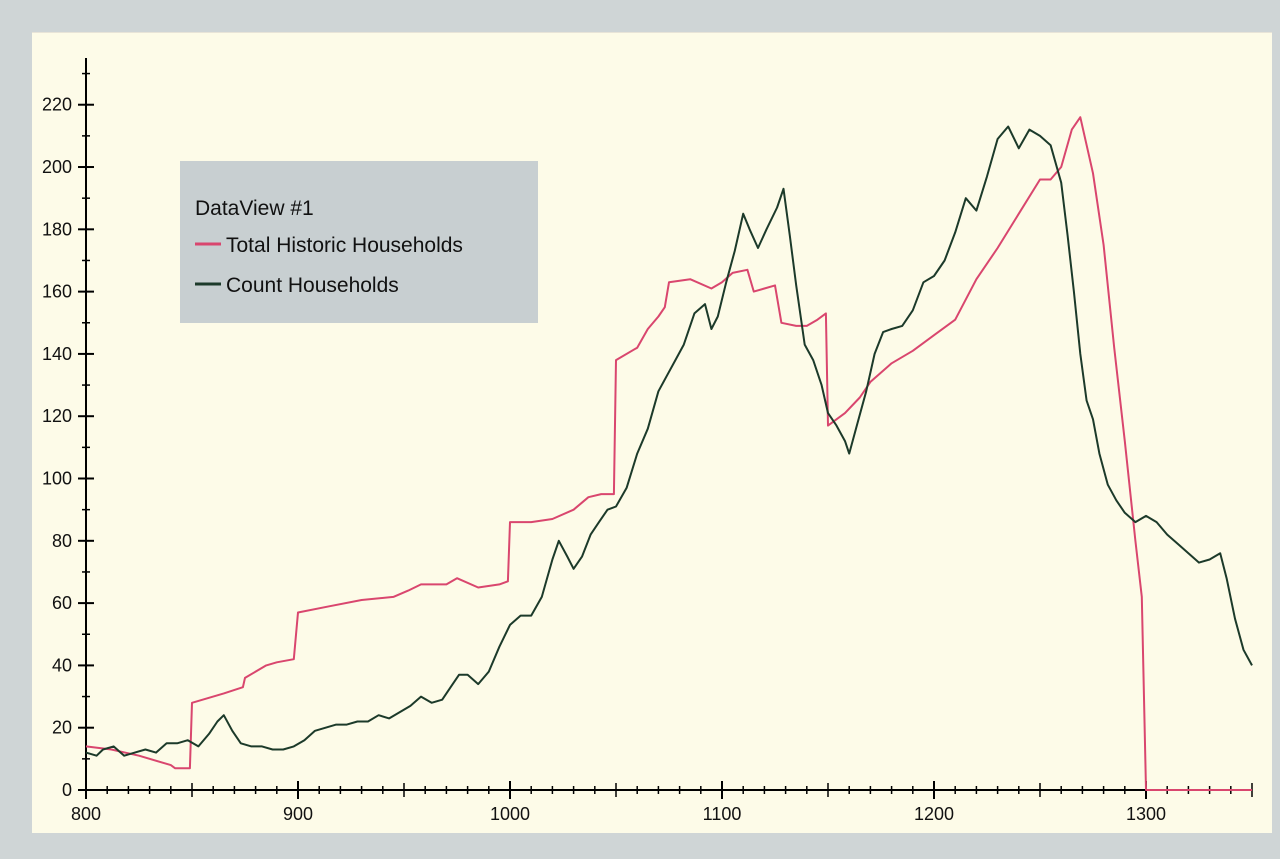  I want to click on legend-label-total-historic-households: Total Historic Households, so click(344, 245).